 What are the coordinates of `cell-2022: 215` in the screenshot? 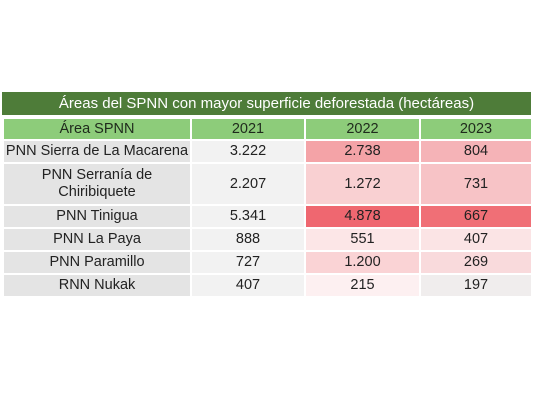 It's located at (362, 285).